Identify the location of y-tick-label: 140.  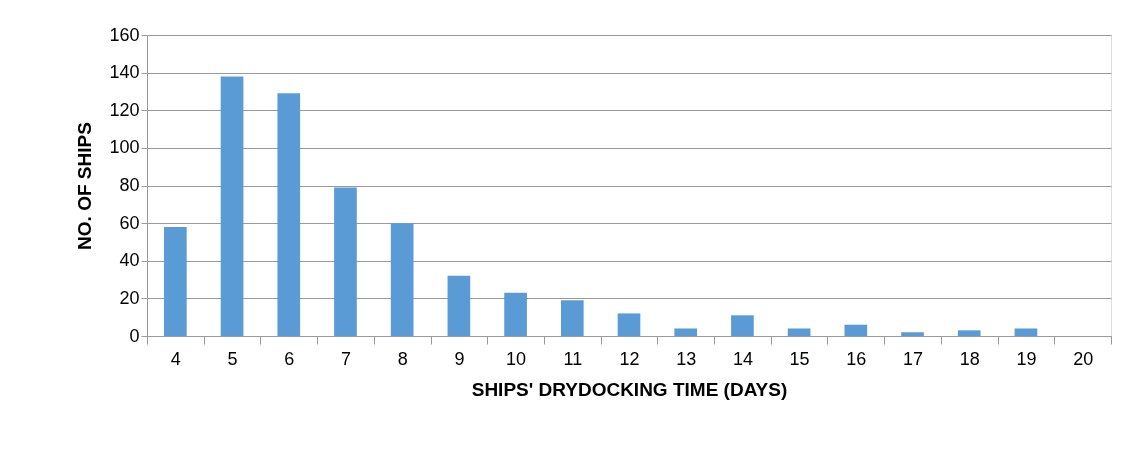
(124, 72).